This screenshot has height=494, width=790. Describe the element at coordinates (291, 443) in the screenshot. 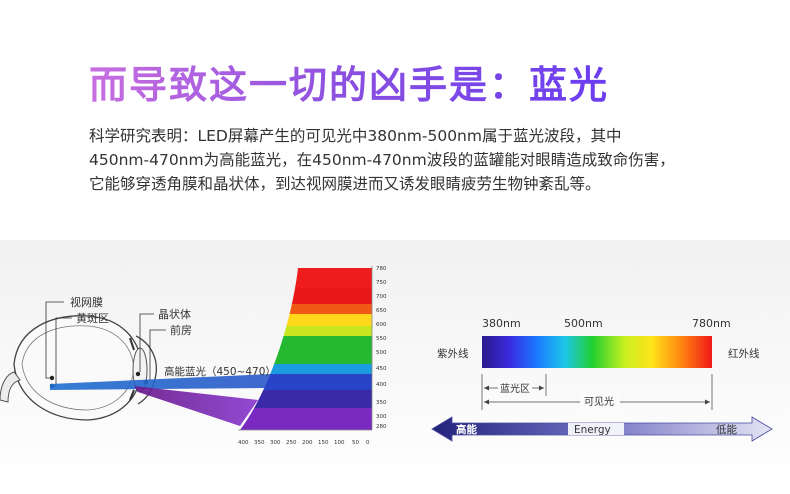

I see `x-tick: 250` at that location.